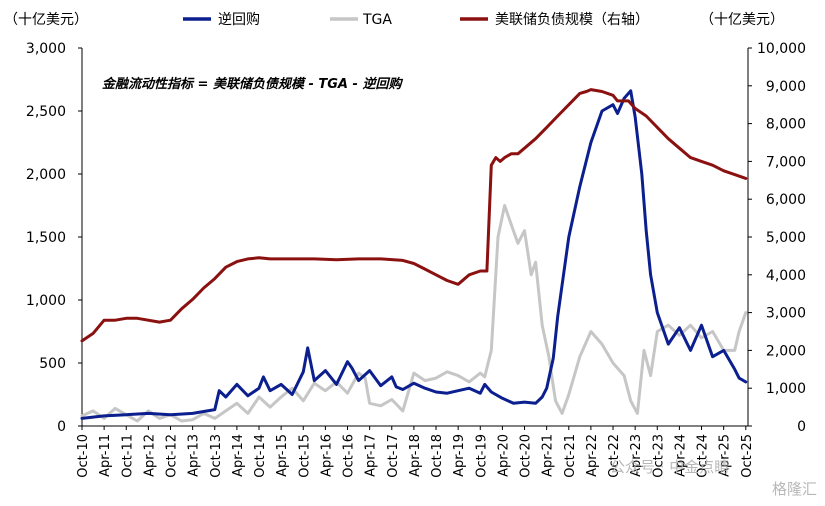 The height and width of the screenshot is (506, 825). I want to click on x-tick-label: Apr-21, so click(548, 455).